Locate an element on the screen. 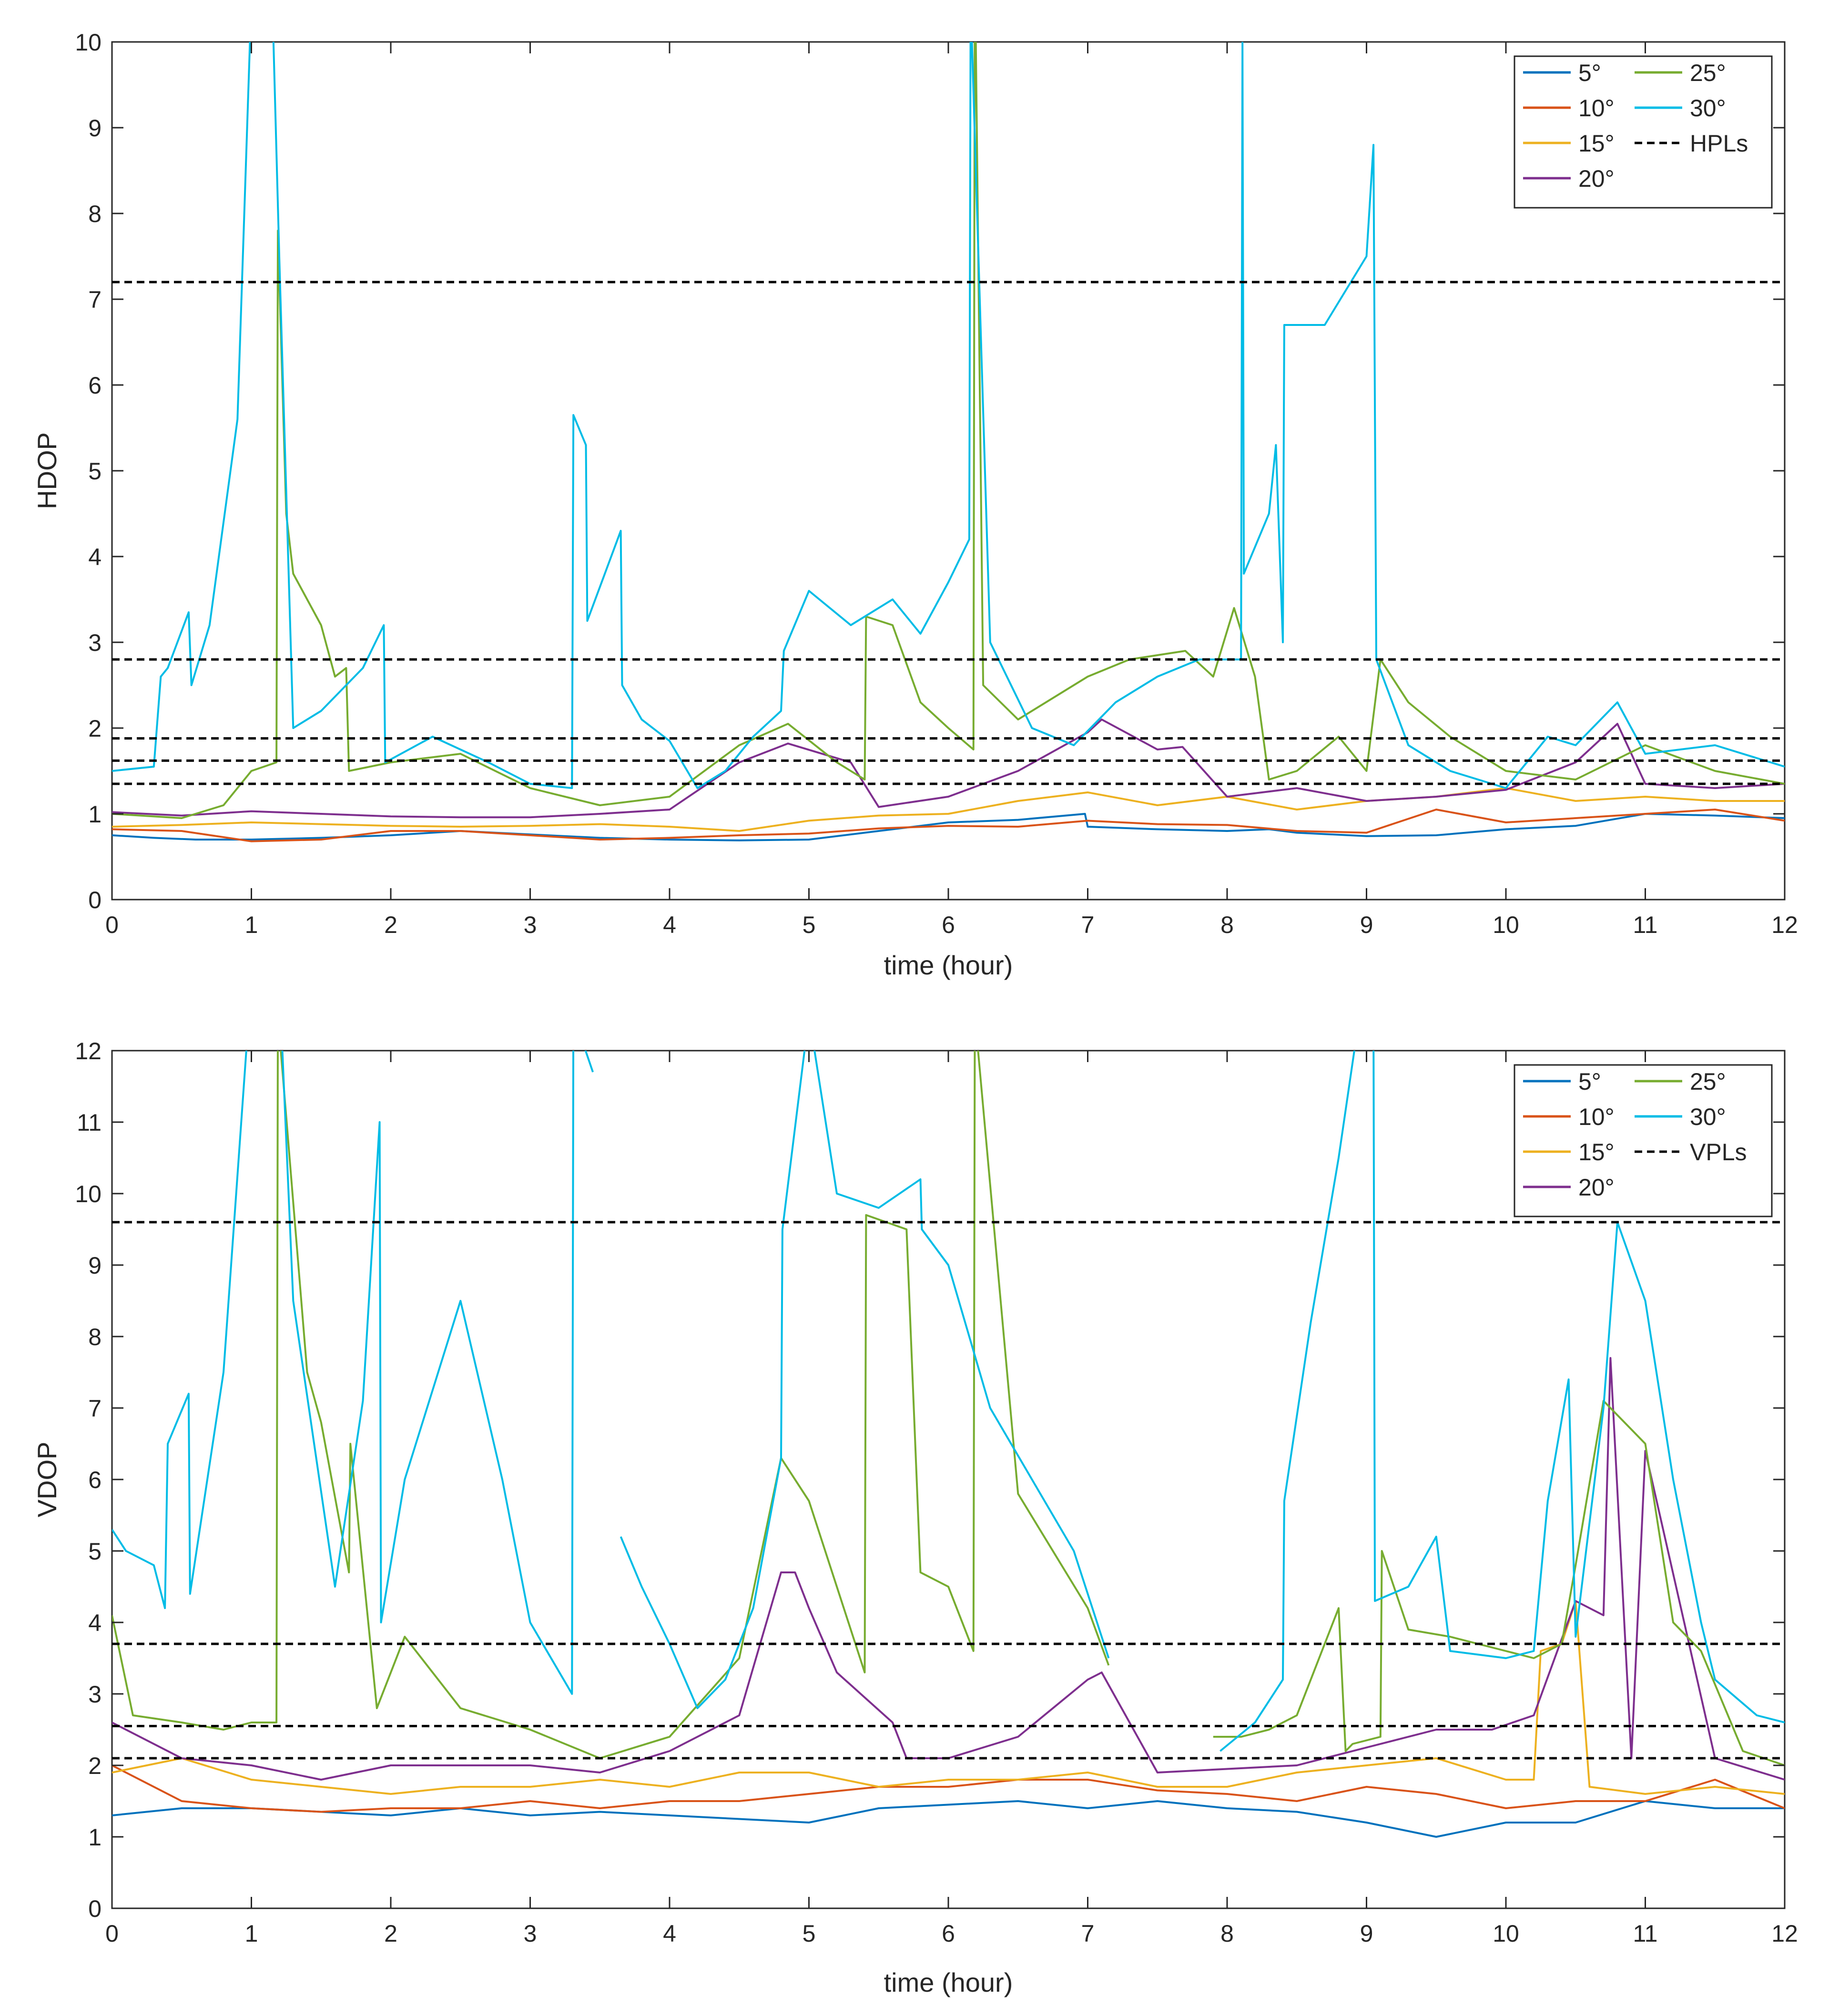 The image size is (1829, 2016). hdop-x-tick-label: 8 is located at coordinates (1227, 925).